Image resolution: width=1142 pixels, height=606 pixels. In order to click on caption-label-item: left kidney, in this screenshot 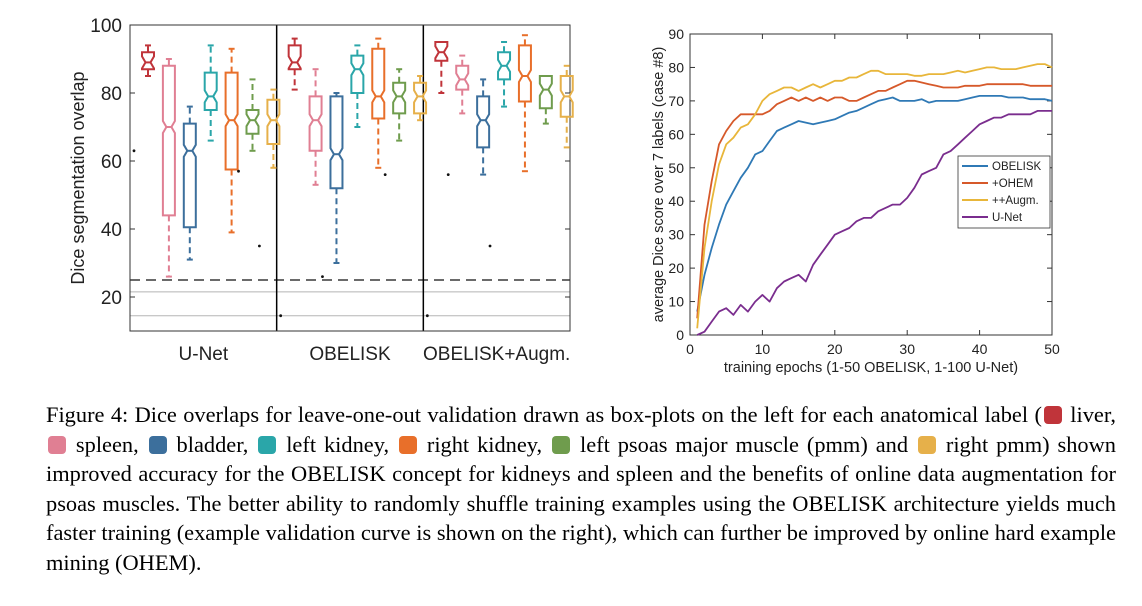, I will do `click(337, 444)`.